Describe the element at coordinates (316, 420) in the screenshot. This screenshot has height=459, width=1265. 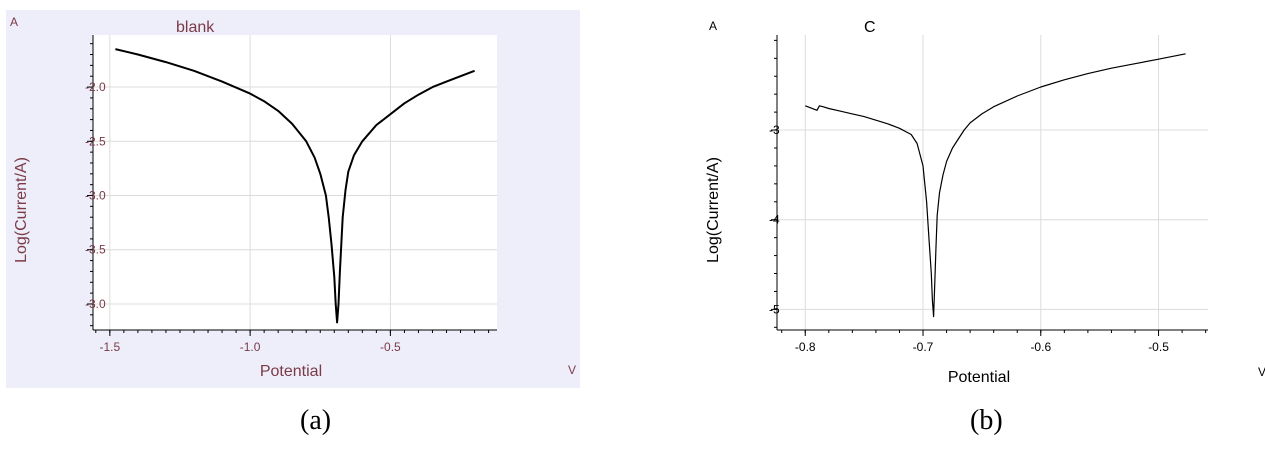
I see `caption-a: (a)` at that location.